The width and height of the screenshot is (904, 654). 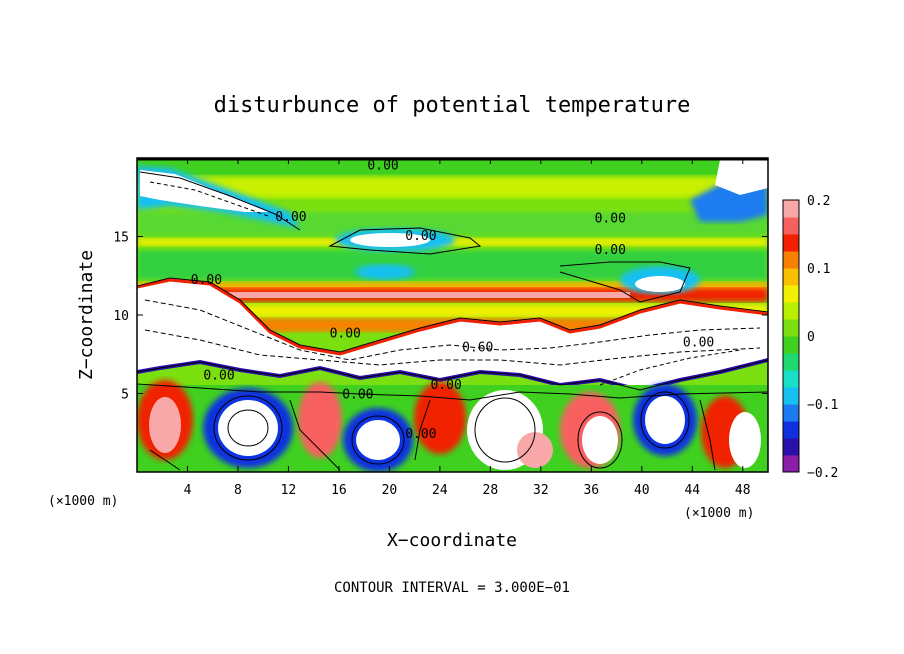 I want to click on colorbar-tick-label: −0.2, so click(x=822, y=473).